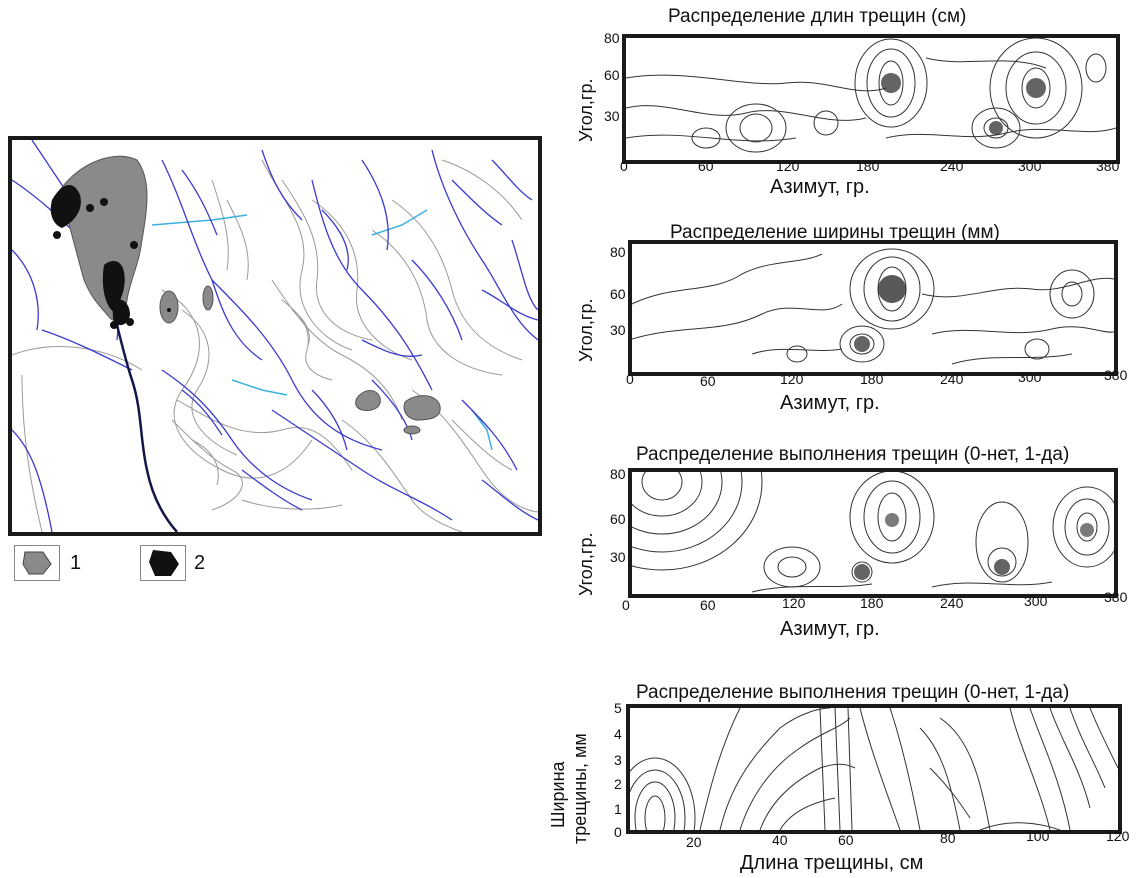  I want to click on panel-3-contour-plot, so click(873, 533).